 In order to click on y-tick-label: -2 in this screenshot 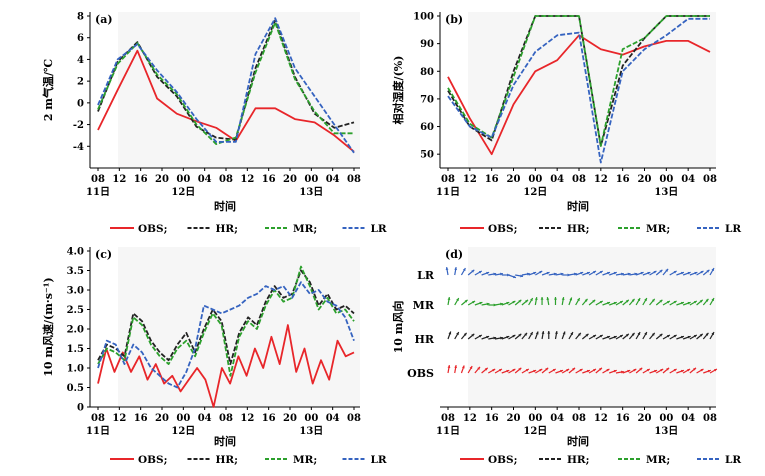, I will do `click(78, 125)`.